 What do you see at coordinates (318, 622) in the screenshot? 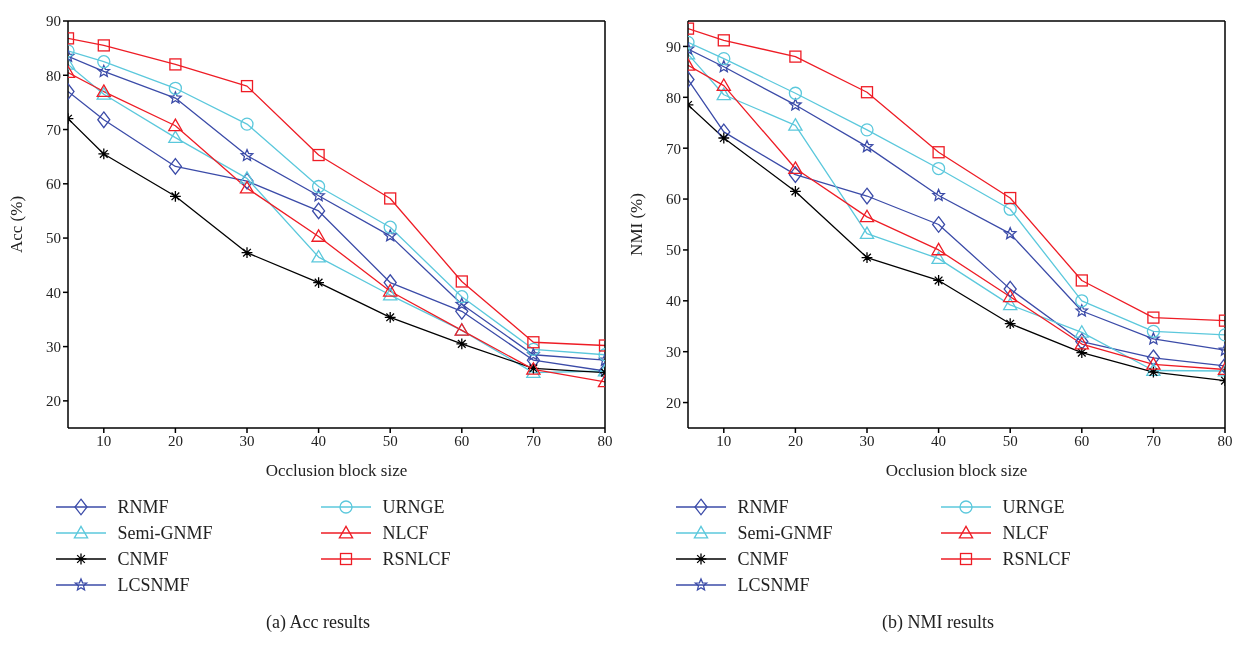
I see `text: (a) Acc results` at bounding box center [318, 622].